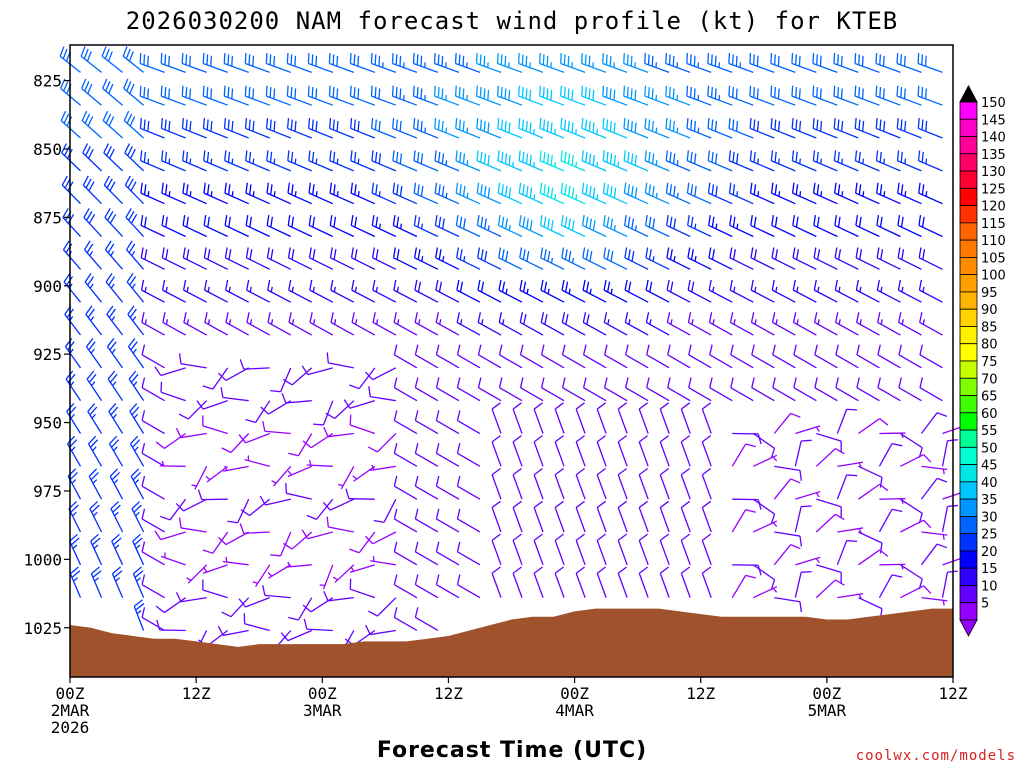 This screenshot has height=768, width=1024. Describe the element at coordinates (993, 258) in the screenshot. I see `colorbar-label: 105` at that location.